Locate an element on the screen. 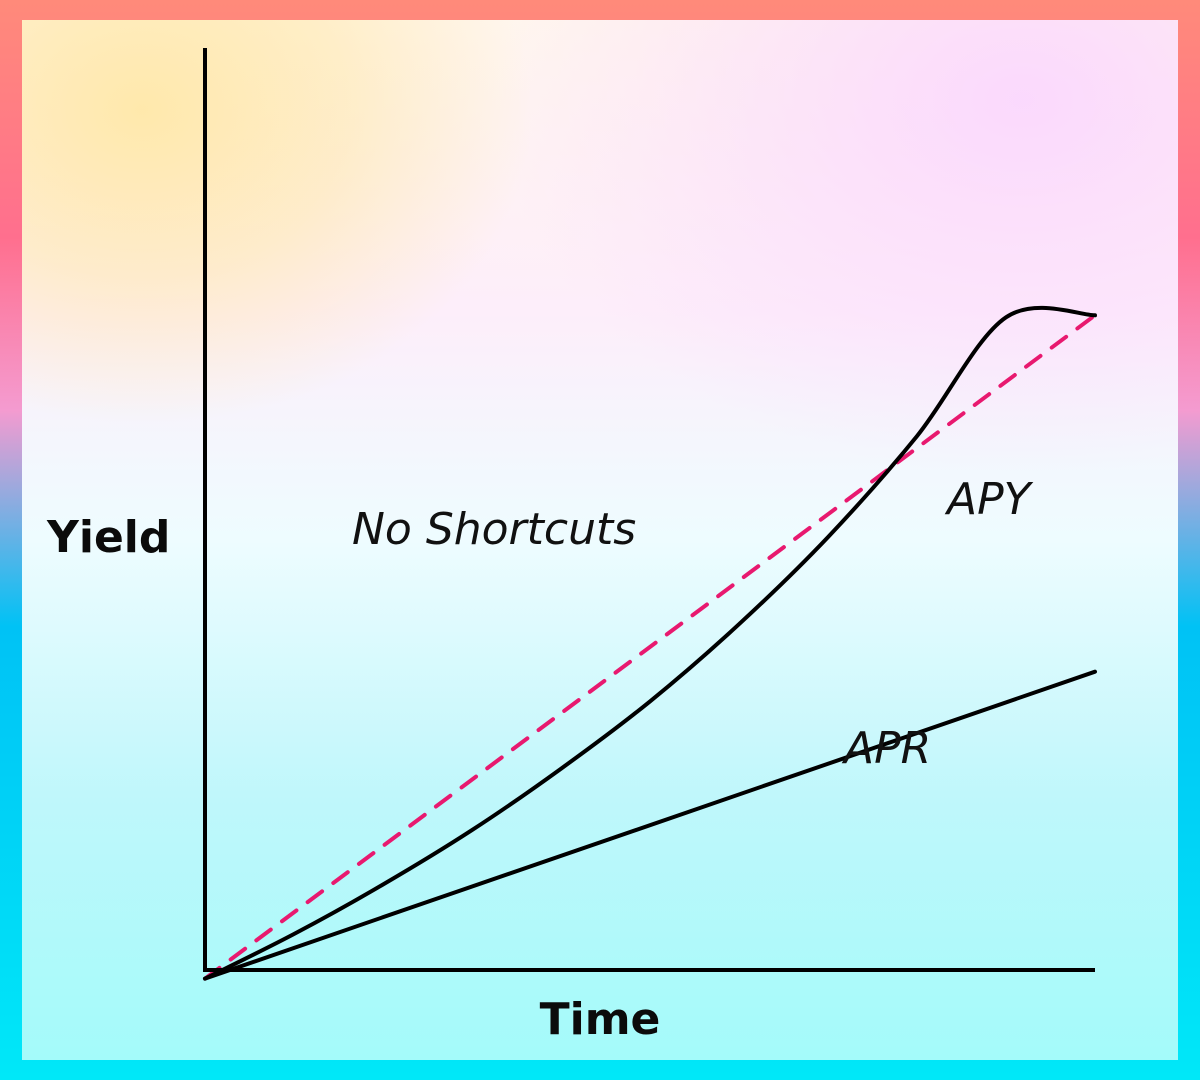 The width and height of the screenshot is (1200, 1080). series-label-no-shortcuts: No Shortcuts is located at coordinates (494, 529).